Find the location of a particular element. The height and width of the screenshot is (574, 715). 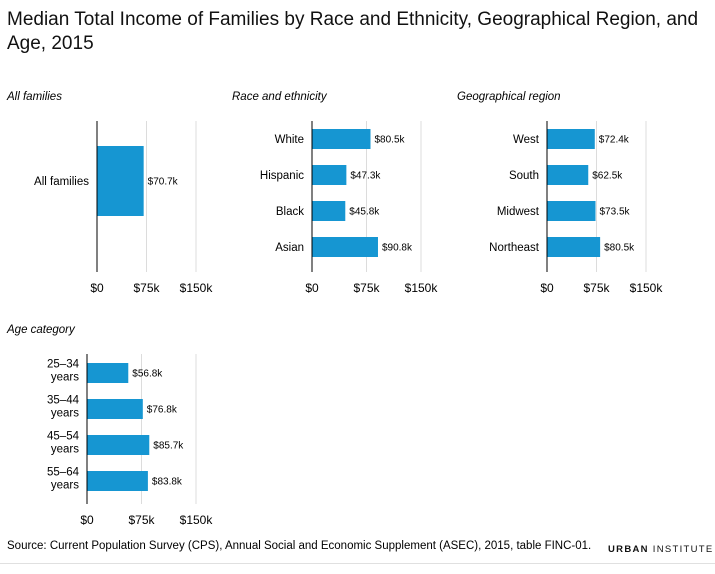

brand-logo: URBAN INSTITUTE is located at coordinates (661, 549).